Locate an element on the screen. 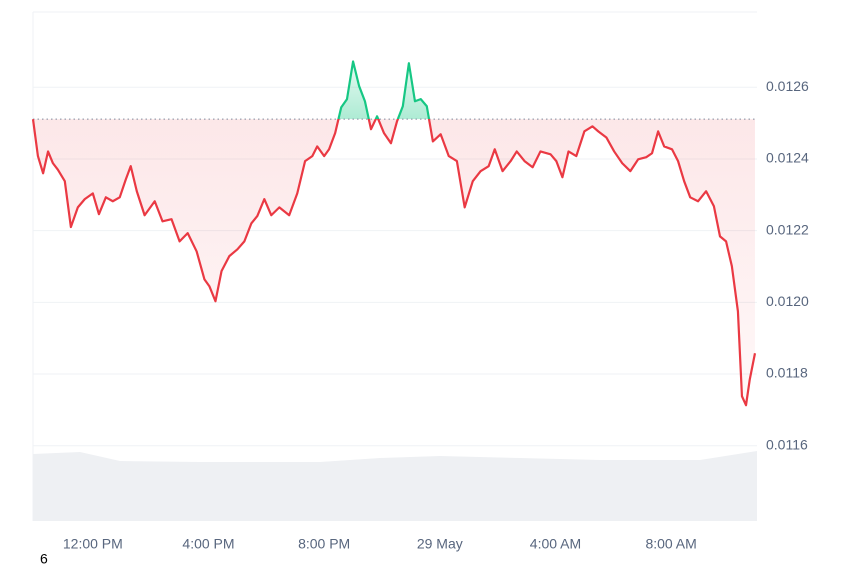 The width and height of the screenshot is (850, 567). y-tick-label: 0.0126 is located at coordinates (787, 86).